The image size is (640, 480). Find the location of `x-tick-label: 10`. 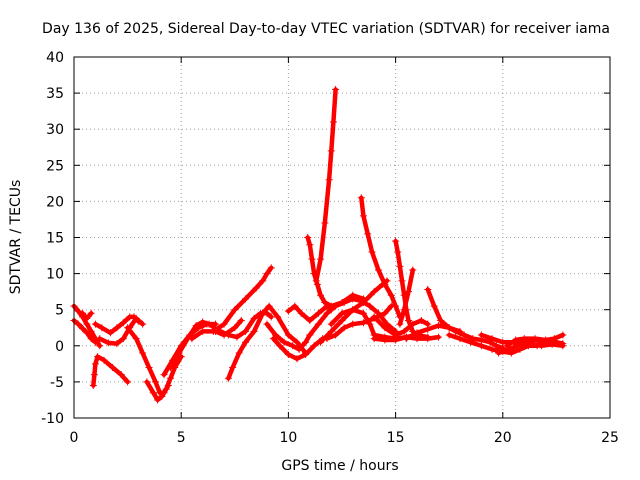

x-tick-label: 10 is located at coordinates (288, 438).